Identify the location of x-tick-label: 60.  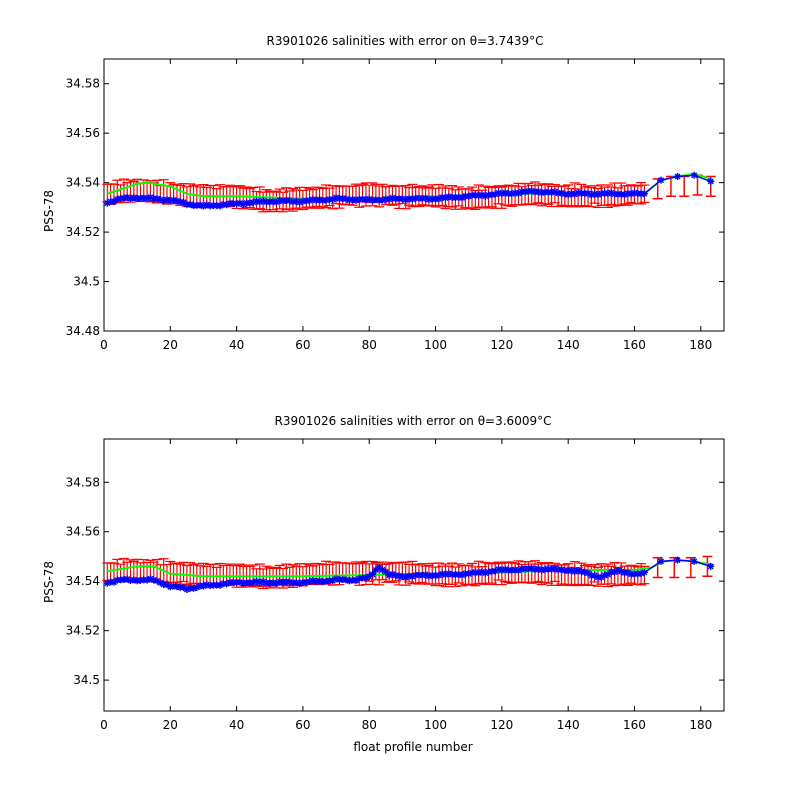
(302, 345).